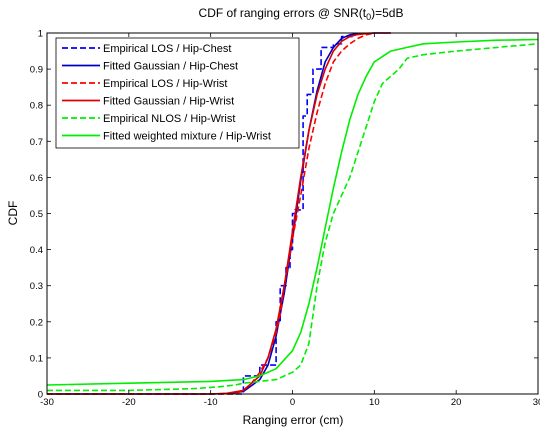 Image resolution: width=540 pixels, height=430 pixels. What do you see at coordinates (374, 402) in the screenshot?
I see `x-tick-label: 10` at bounding box center [374, 402].